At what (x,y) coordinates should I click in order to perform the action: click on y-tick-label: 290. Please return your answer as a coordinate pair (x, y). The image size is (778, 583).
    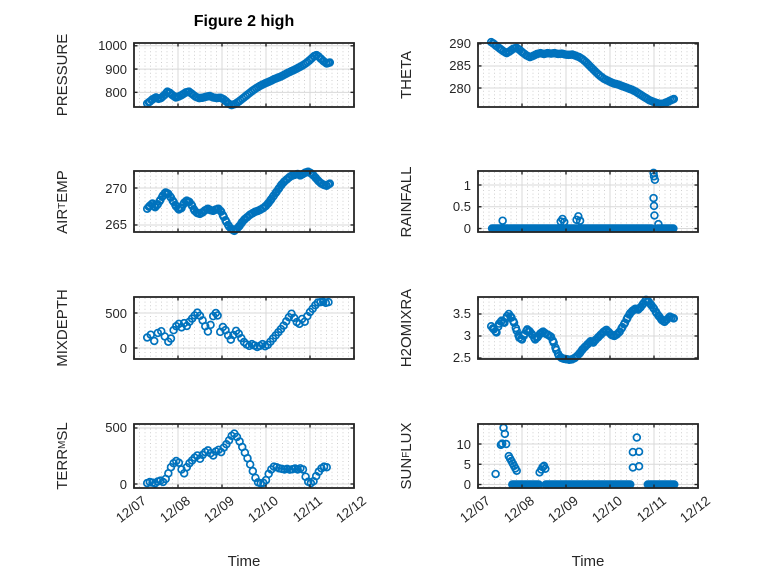
    Looking at the image, I should click on (460, 44).